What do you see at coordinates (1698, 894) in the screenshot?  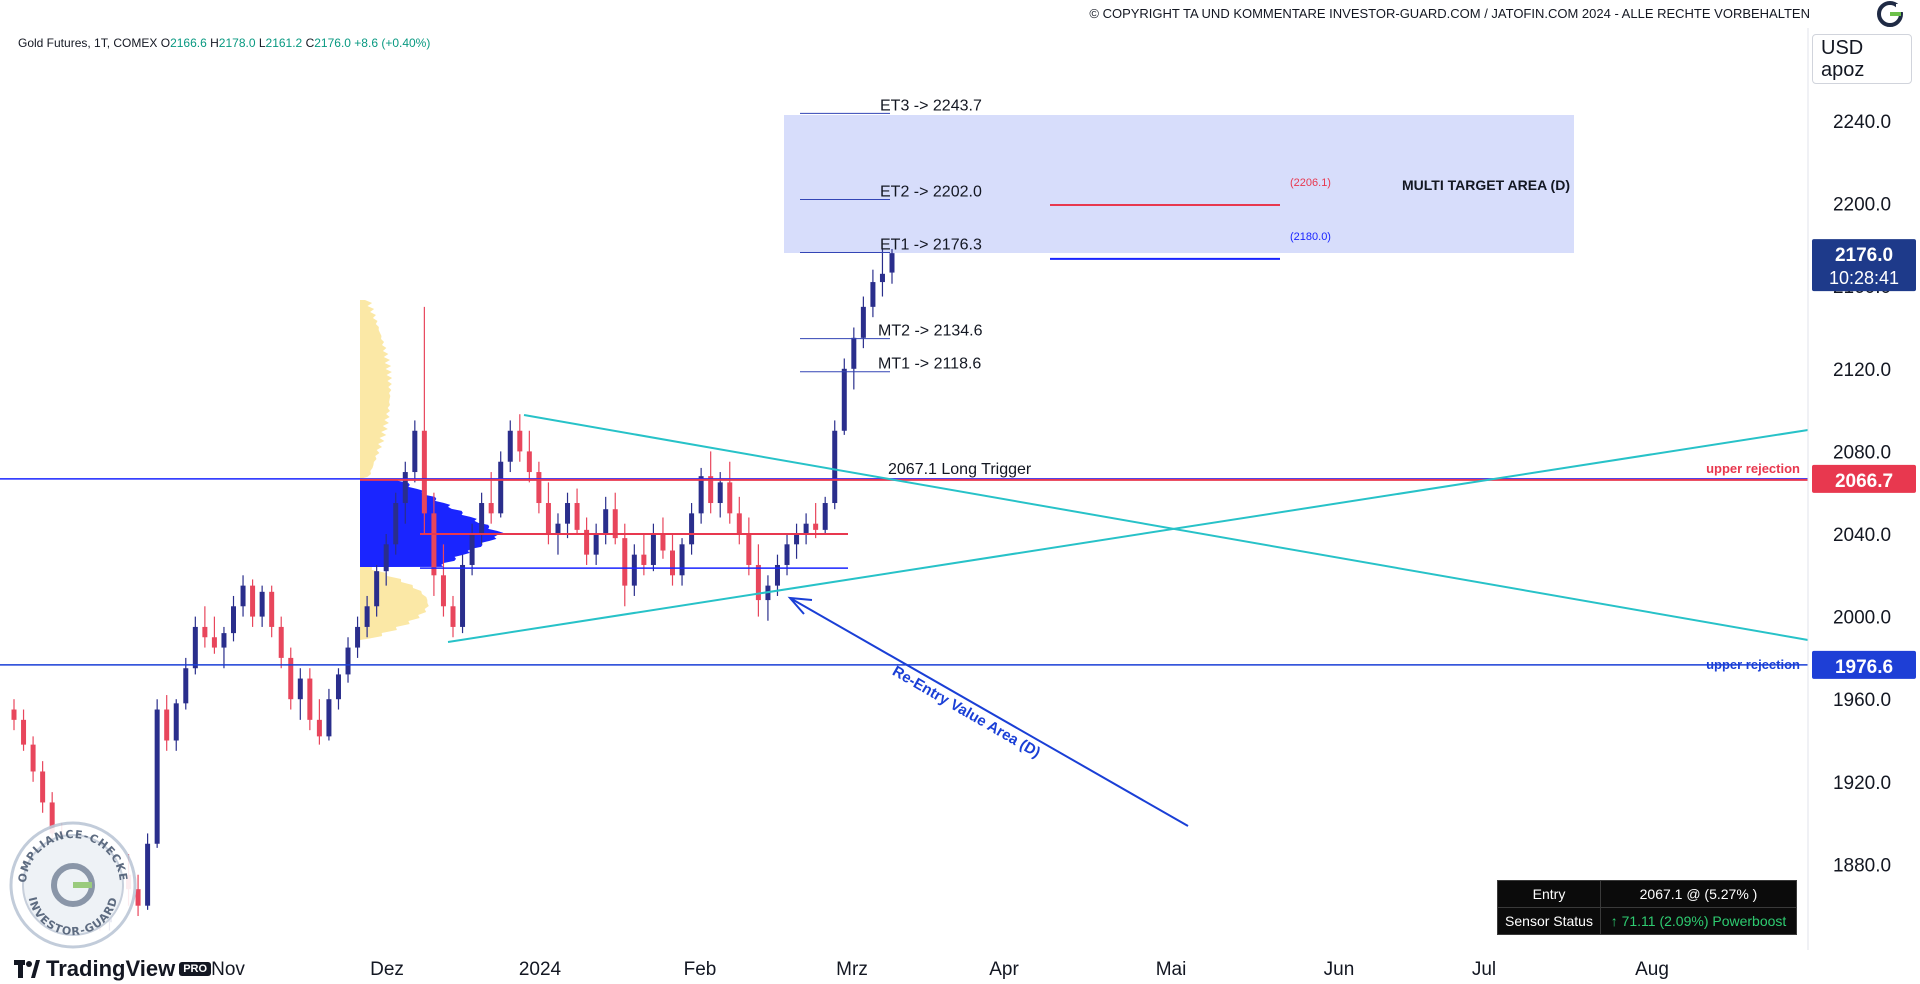 I see `entry-value: 2067.1 @ (5.27% )` at bounding box center [1698, 894].